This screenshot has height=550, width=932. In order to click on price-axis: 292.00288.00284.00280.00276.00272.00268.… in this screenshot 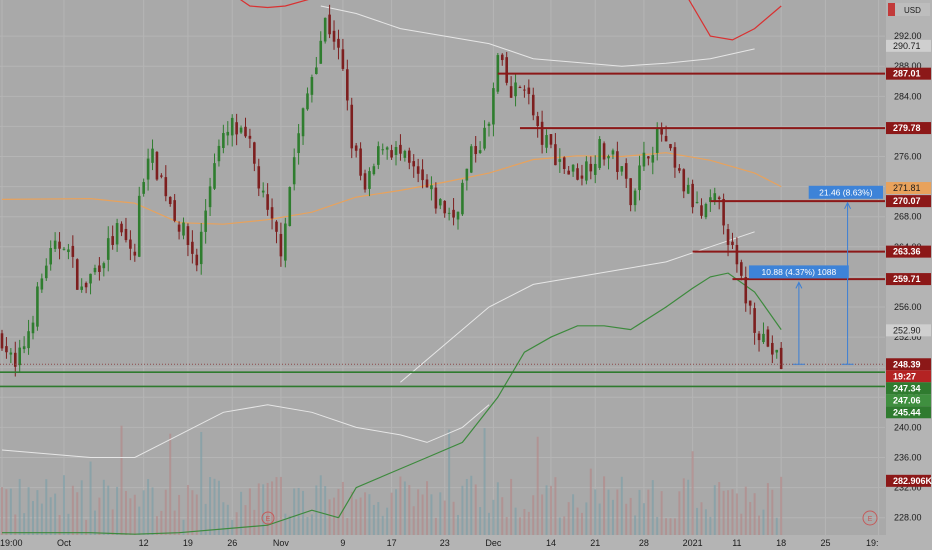, I will do `click(909, 275)`.